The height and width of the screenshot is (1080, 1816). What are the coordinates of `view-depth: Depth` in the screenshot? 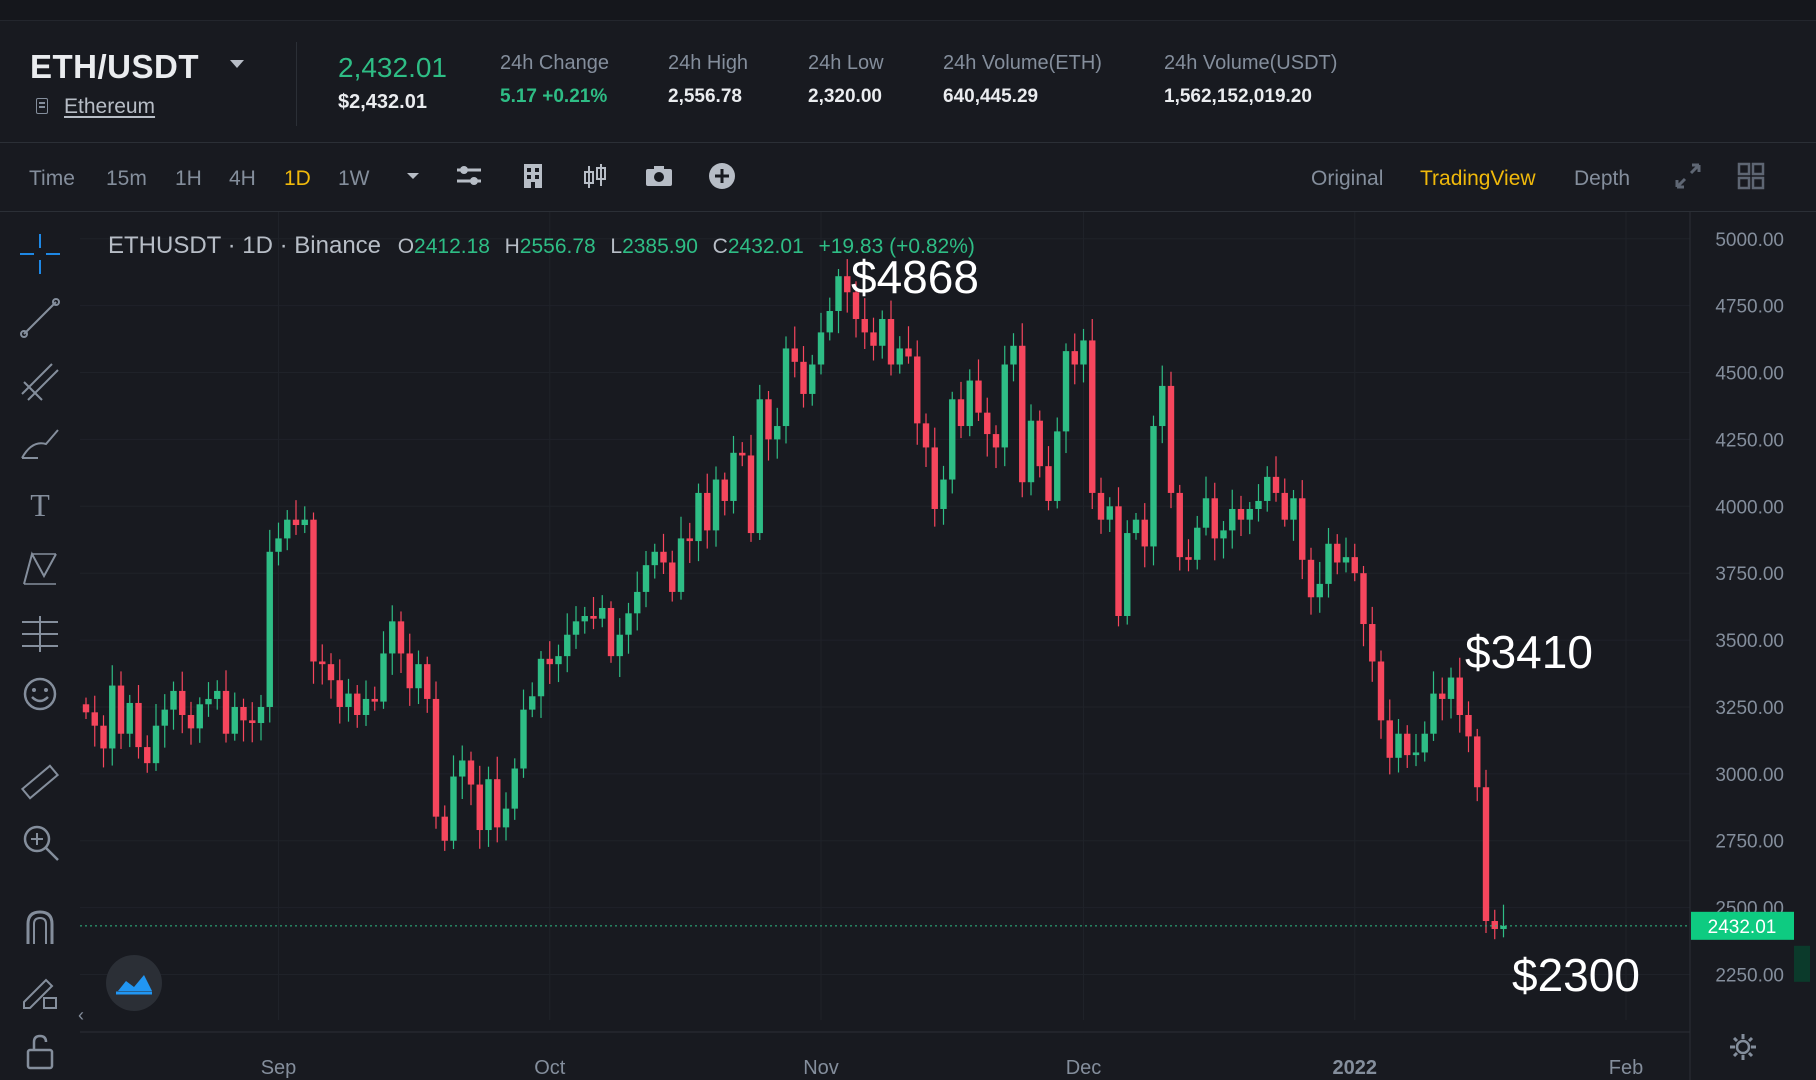 It's located at (1602, 178).